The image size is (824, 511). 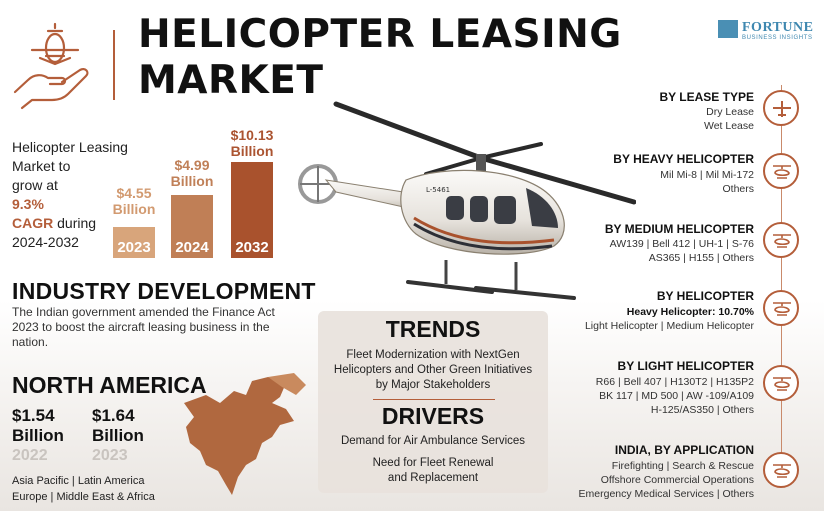 What do you see at coordinates (683, 159) in the screenshot?
I see `segment-heading-heavy: BY HEAVY HELICOPTER` at bounding box center [683, 159].